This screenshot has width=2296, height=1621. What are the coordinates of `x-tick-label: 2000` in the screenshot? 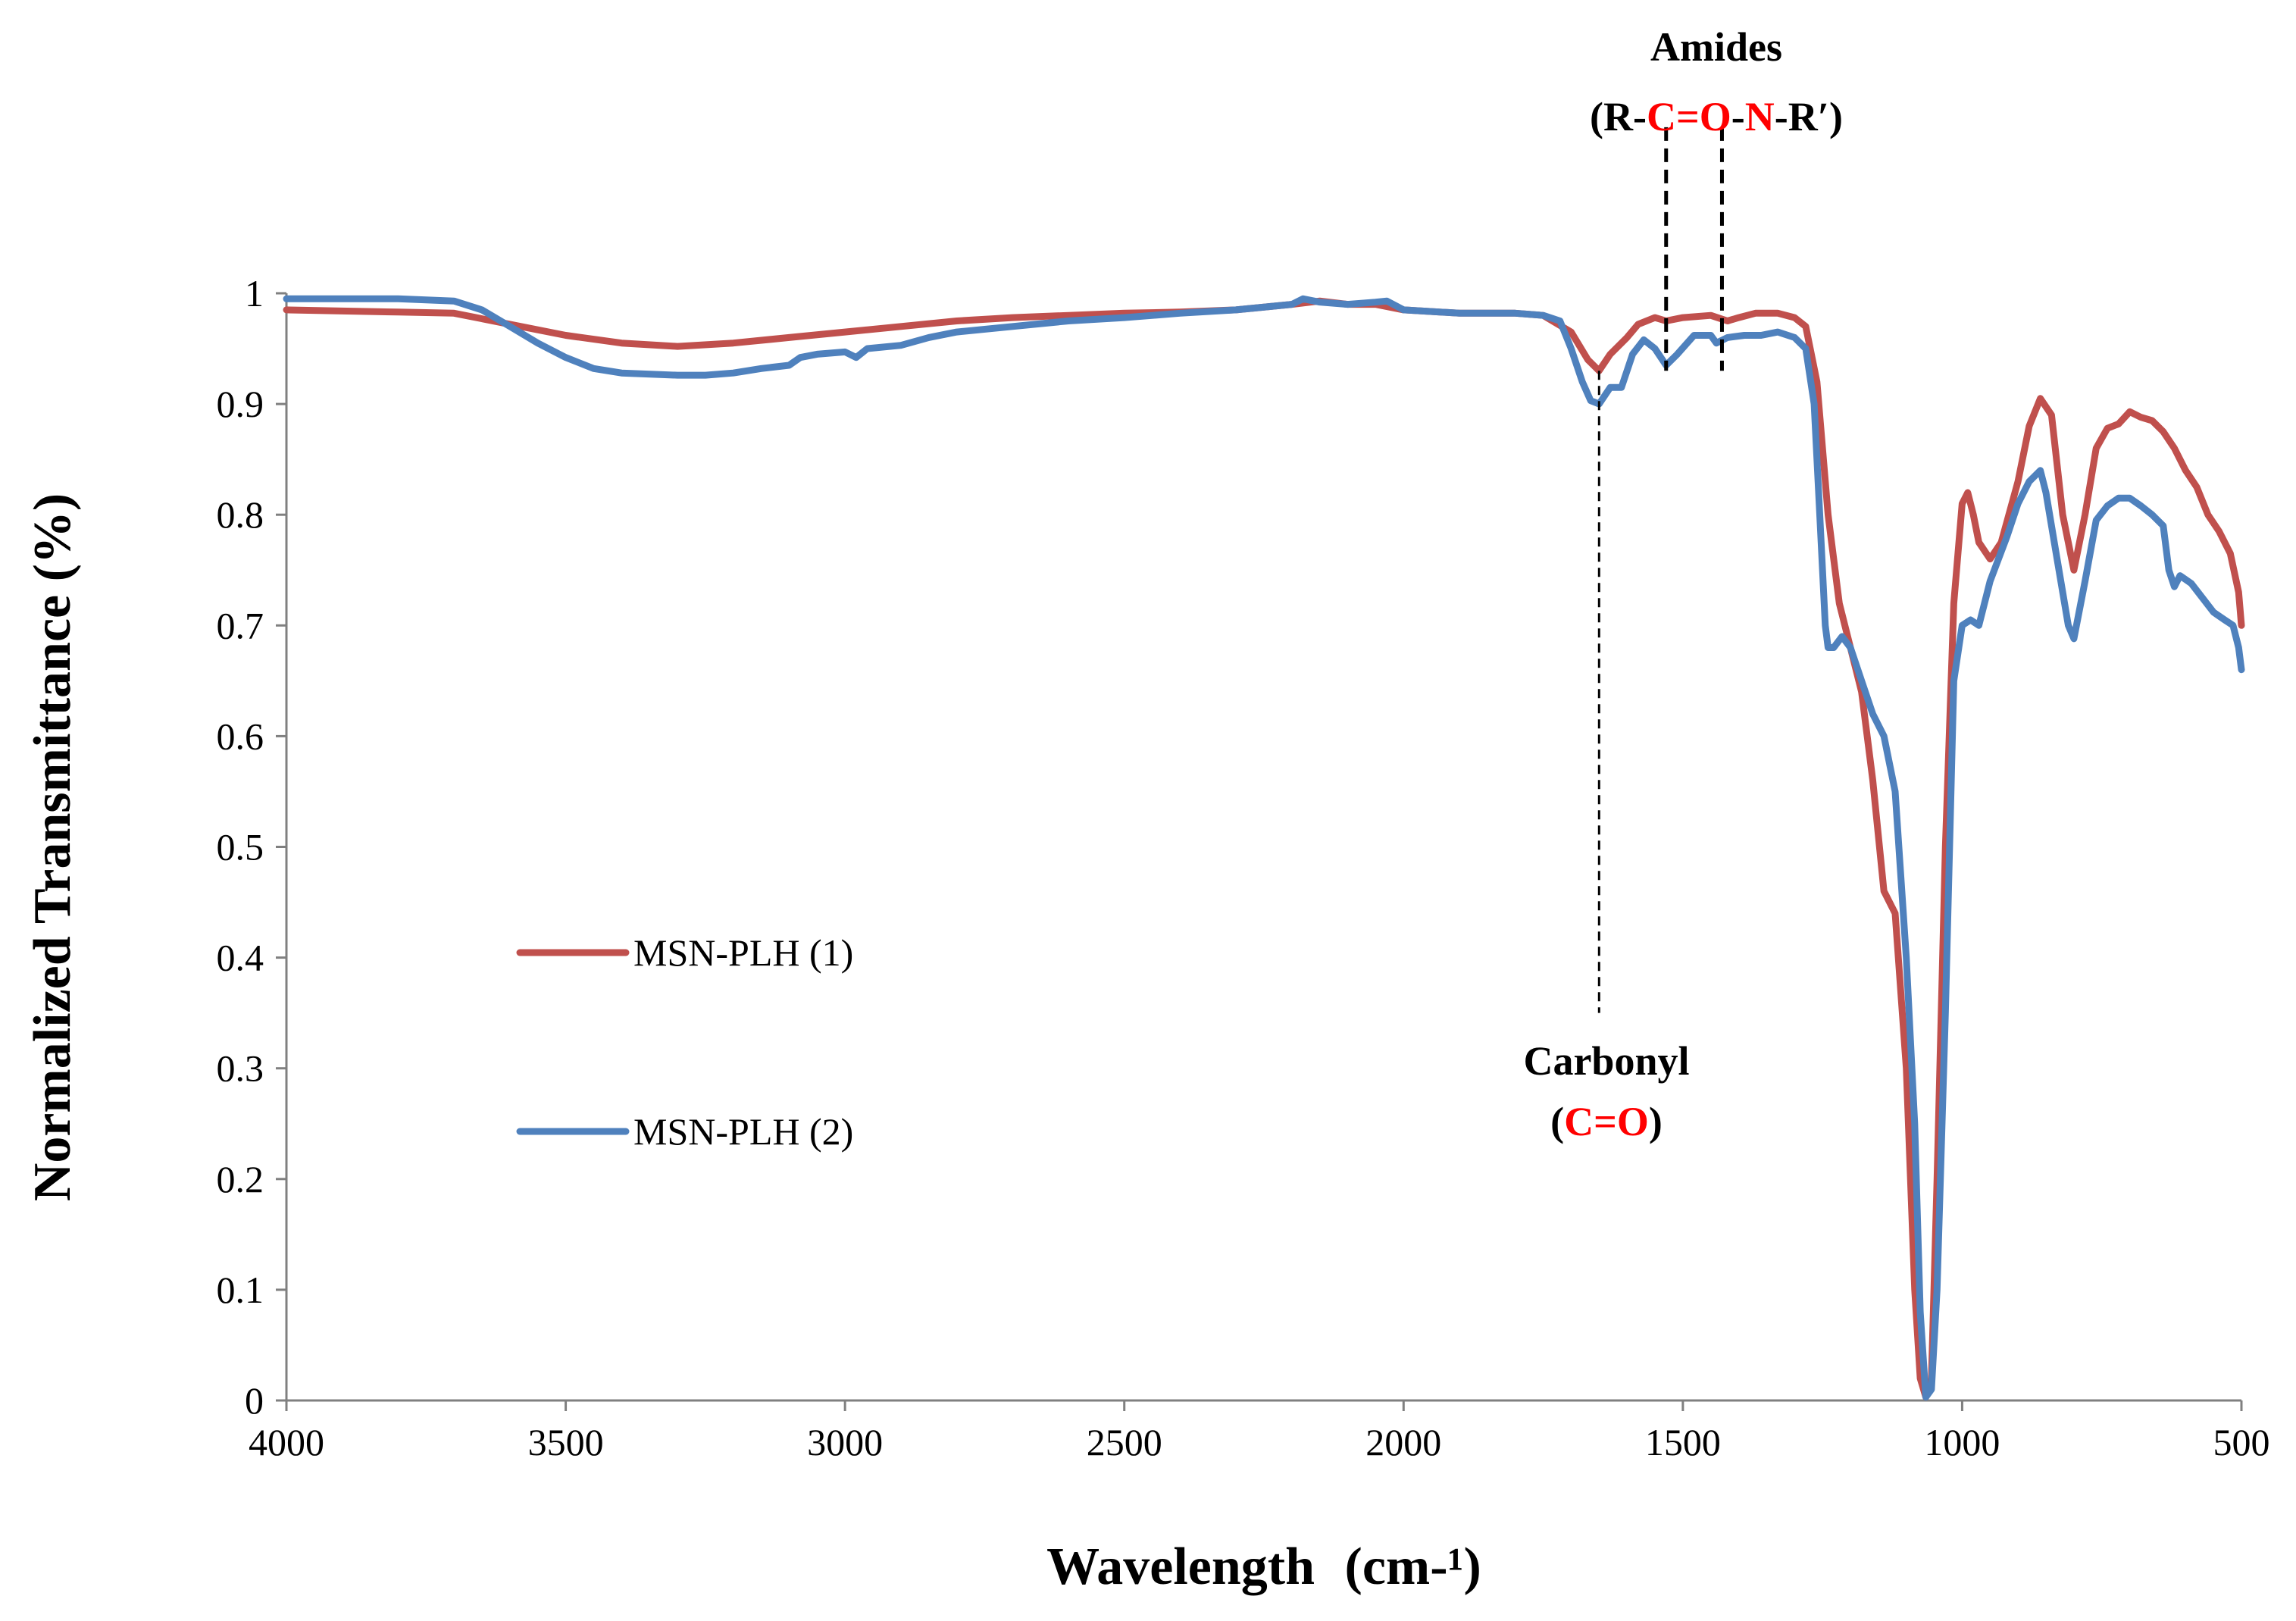 It's located at (1403, 1442).